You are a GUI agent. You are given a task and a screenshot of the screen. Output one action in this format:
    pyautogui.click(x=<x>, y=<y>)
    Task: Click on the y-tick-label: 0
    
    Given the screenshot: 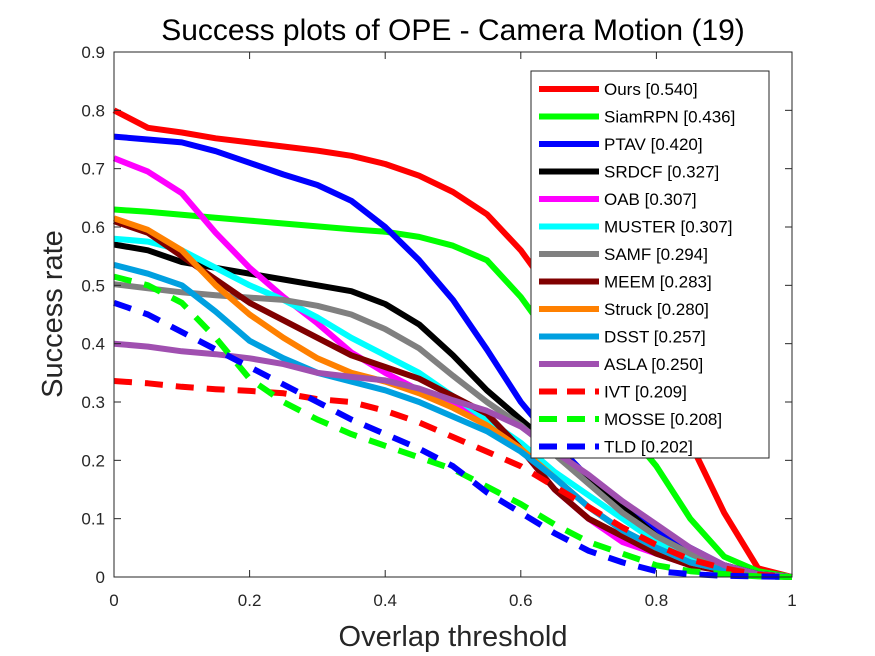 What is the action you would take?
    pyautogui.click(x=100, y=577)
    